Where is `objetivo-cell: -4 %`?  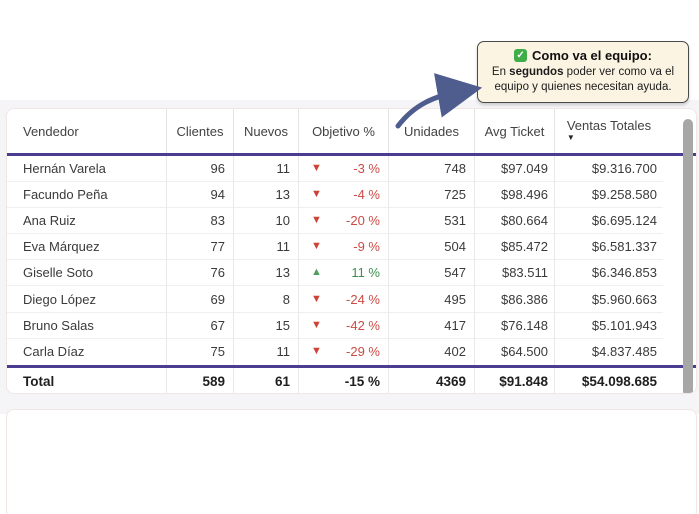 objetivo-cell: -4 % is located at coordinates (343, 195).